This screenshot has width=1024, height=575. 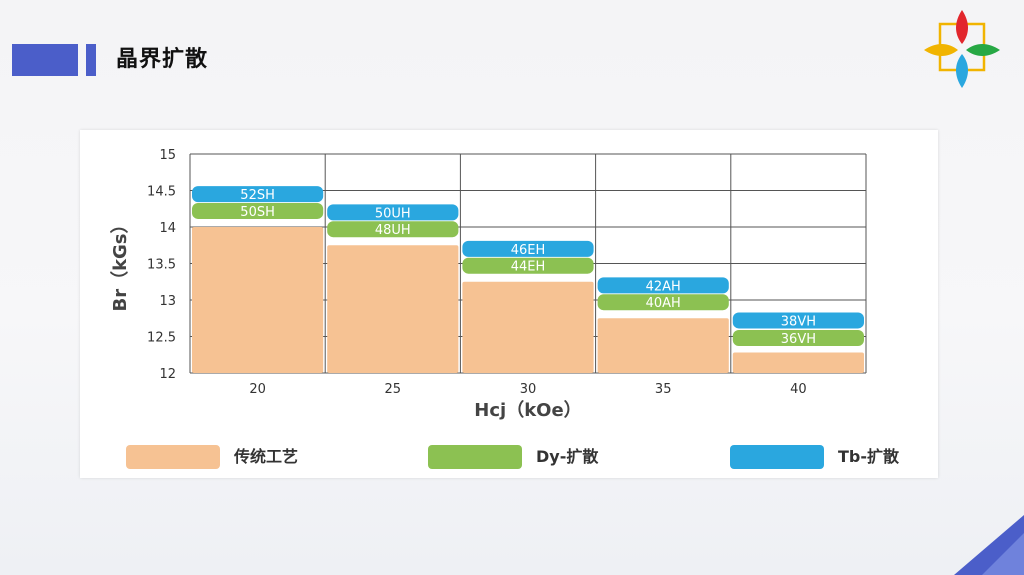 I want to click on data-label: 46EH, so click(x=528, y=250).